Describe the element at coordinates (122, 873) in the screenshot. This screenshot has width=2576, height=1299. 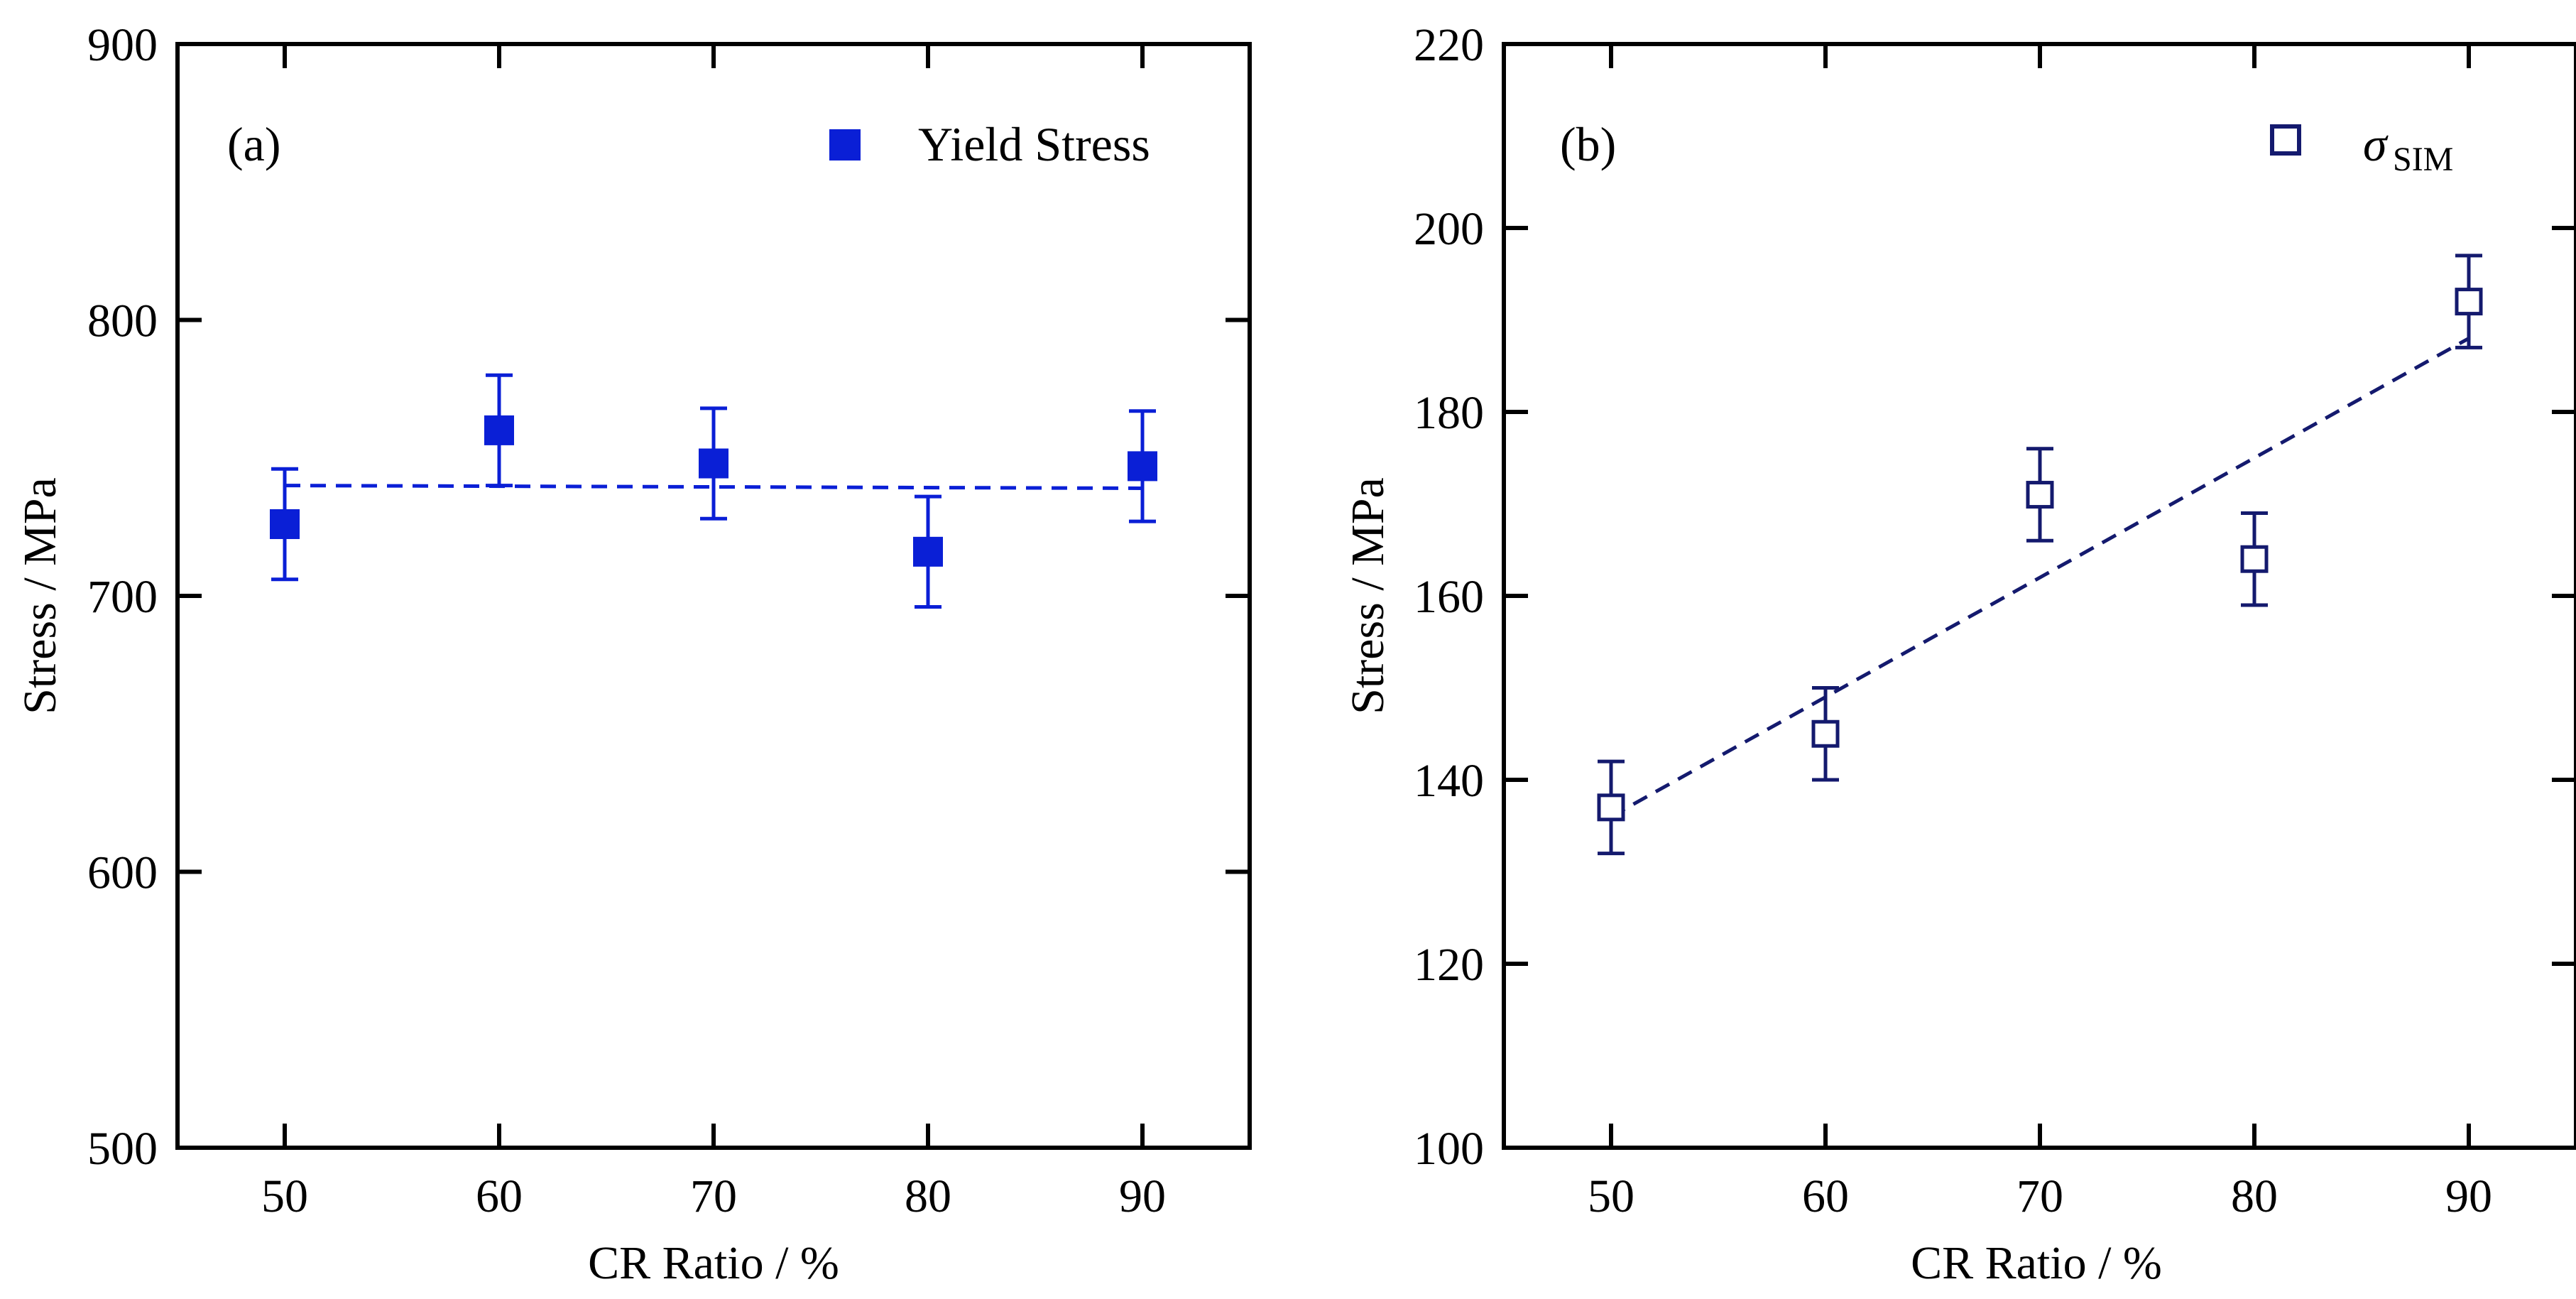
I see `y-tick-label-a: 600` at that location.